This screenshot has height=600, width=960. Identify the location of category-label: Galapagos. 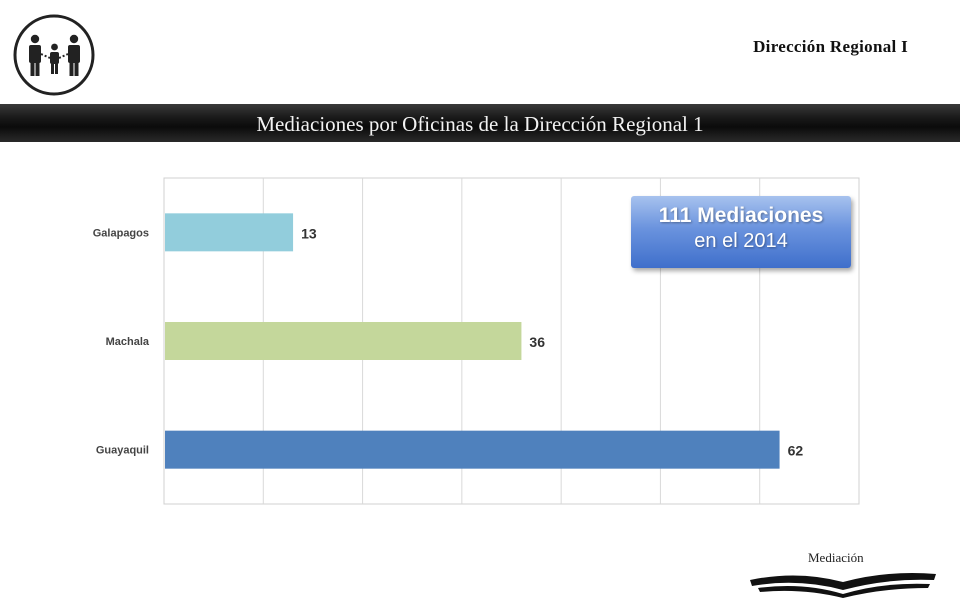
(121, 233).